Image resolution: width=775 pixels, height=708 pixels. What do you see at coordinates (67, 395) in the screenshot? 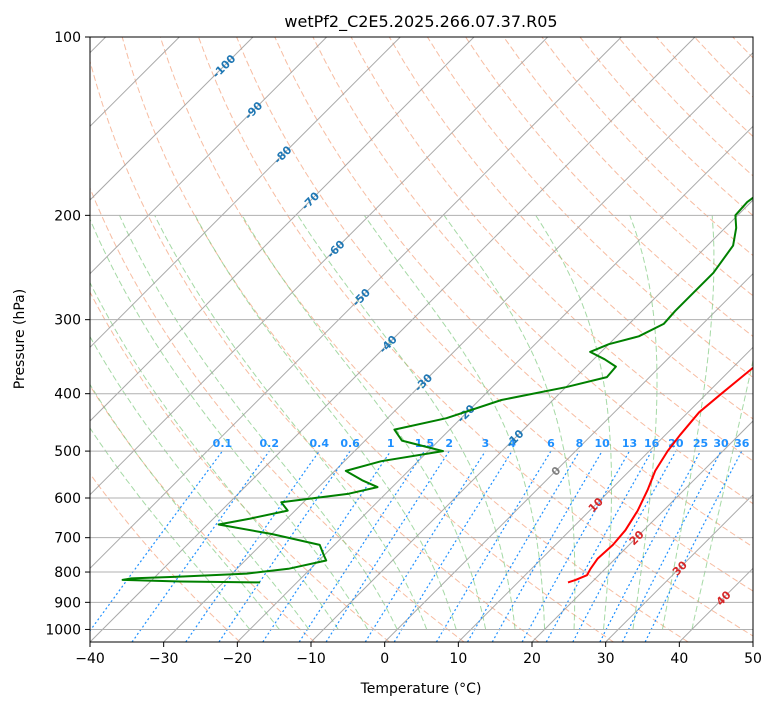
I see `y-tick-label: 400` at bounding box center [67, 395].